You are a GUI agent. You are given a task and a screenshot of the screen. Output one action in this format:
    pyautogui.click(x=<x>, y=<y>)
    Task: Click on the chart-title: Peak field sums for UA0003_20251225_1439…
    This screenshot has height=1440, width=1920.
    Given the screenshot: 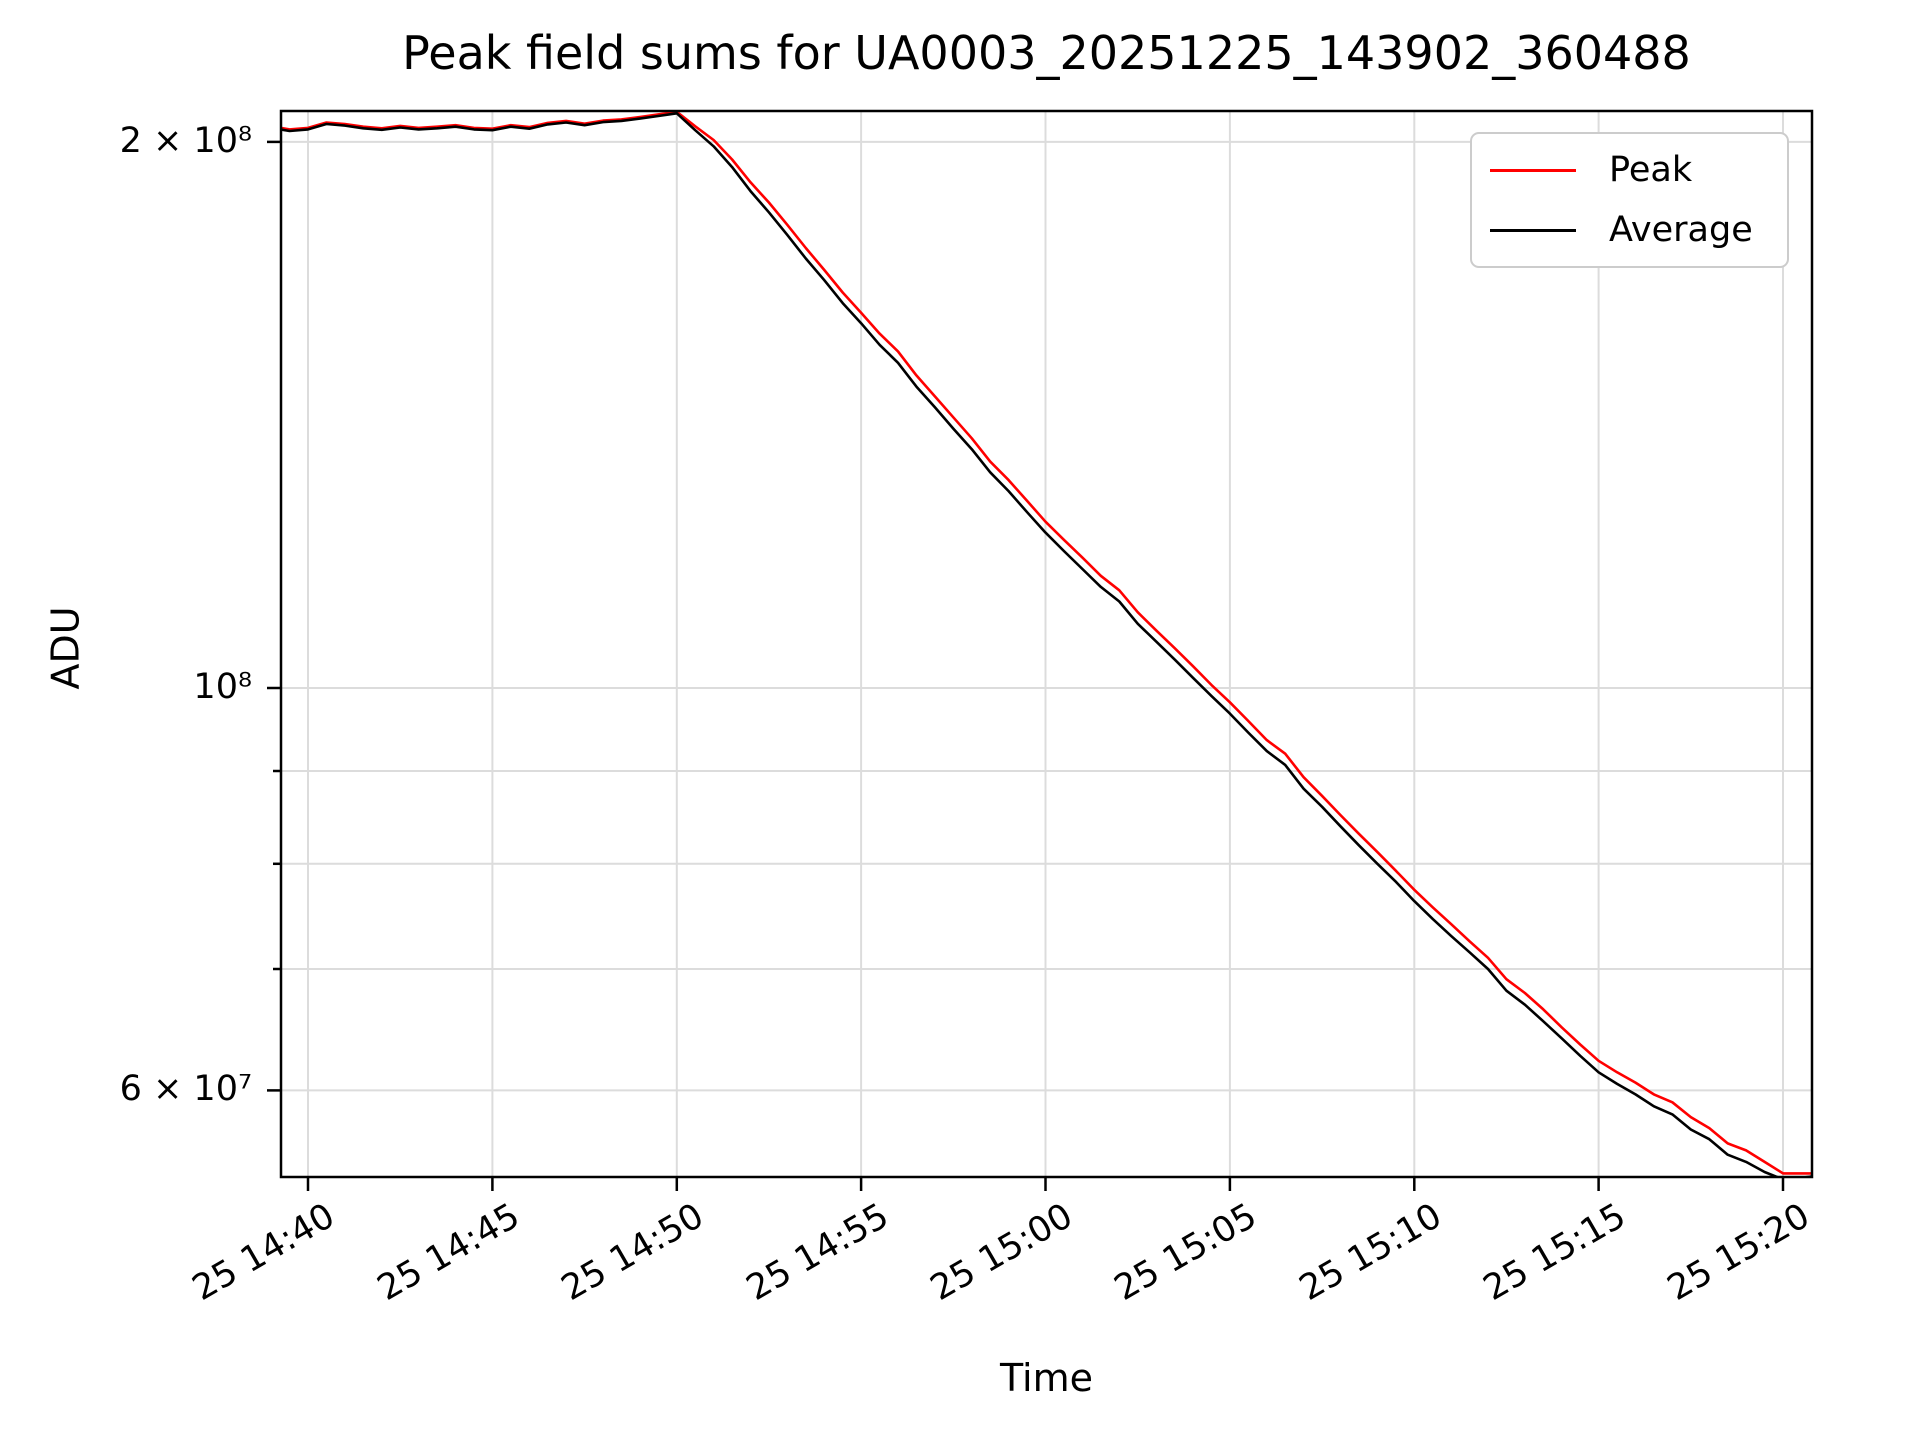 What is the action you would take?
    pyautogui.click(x=1046, y=53)
    